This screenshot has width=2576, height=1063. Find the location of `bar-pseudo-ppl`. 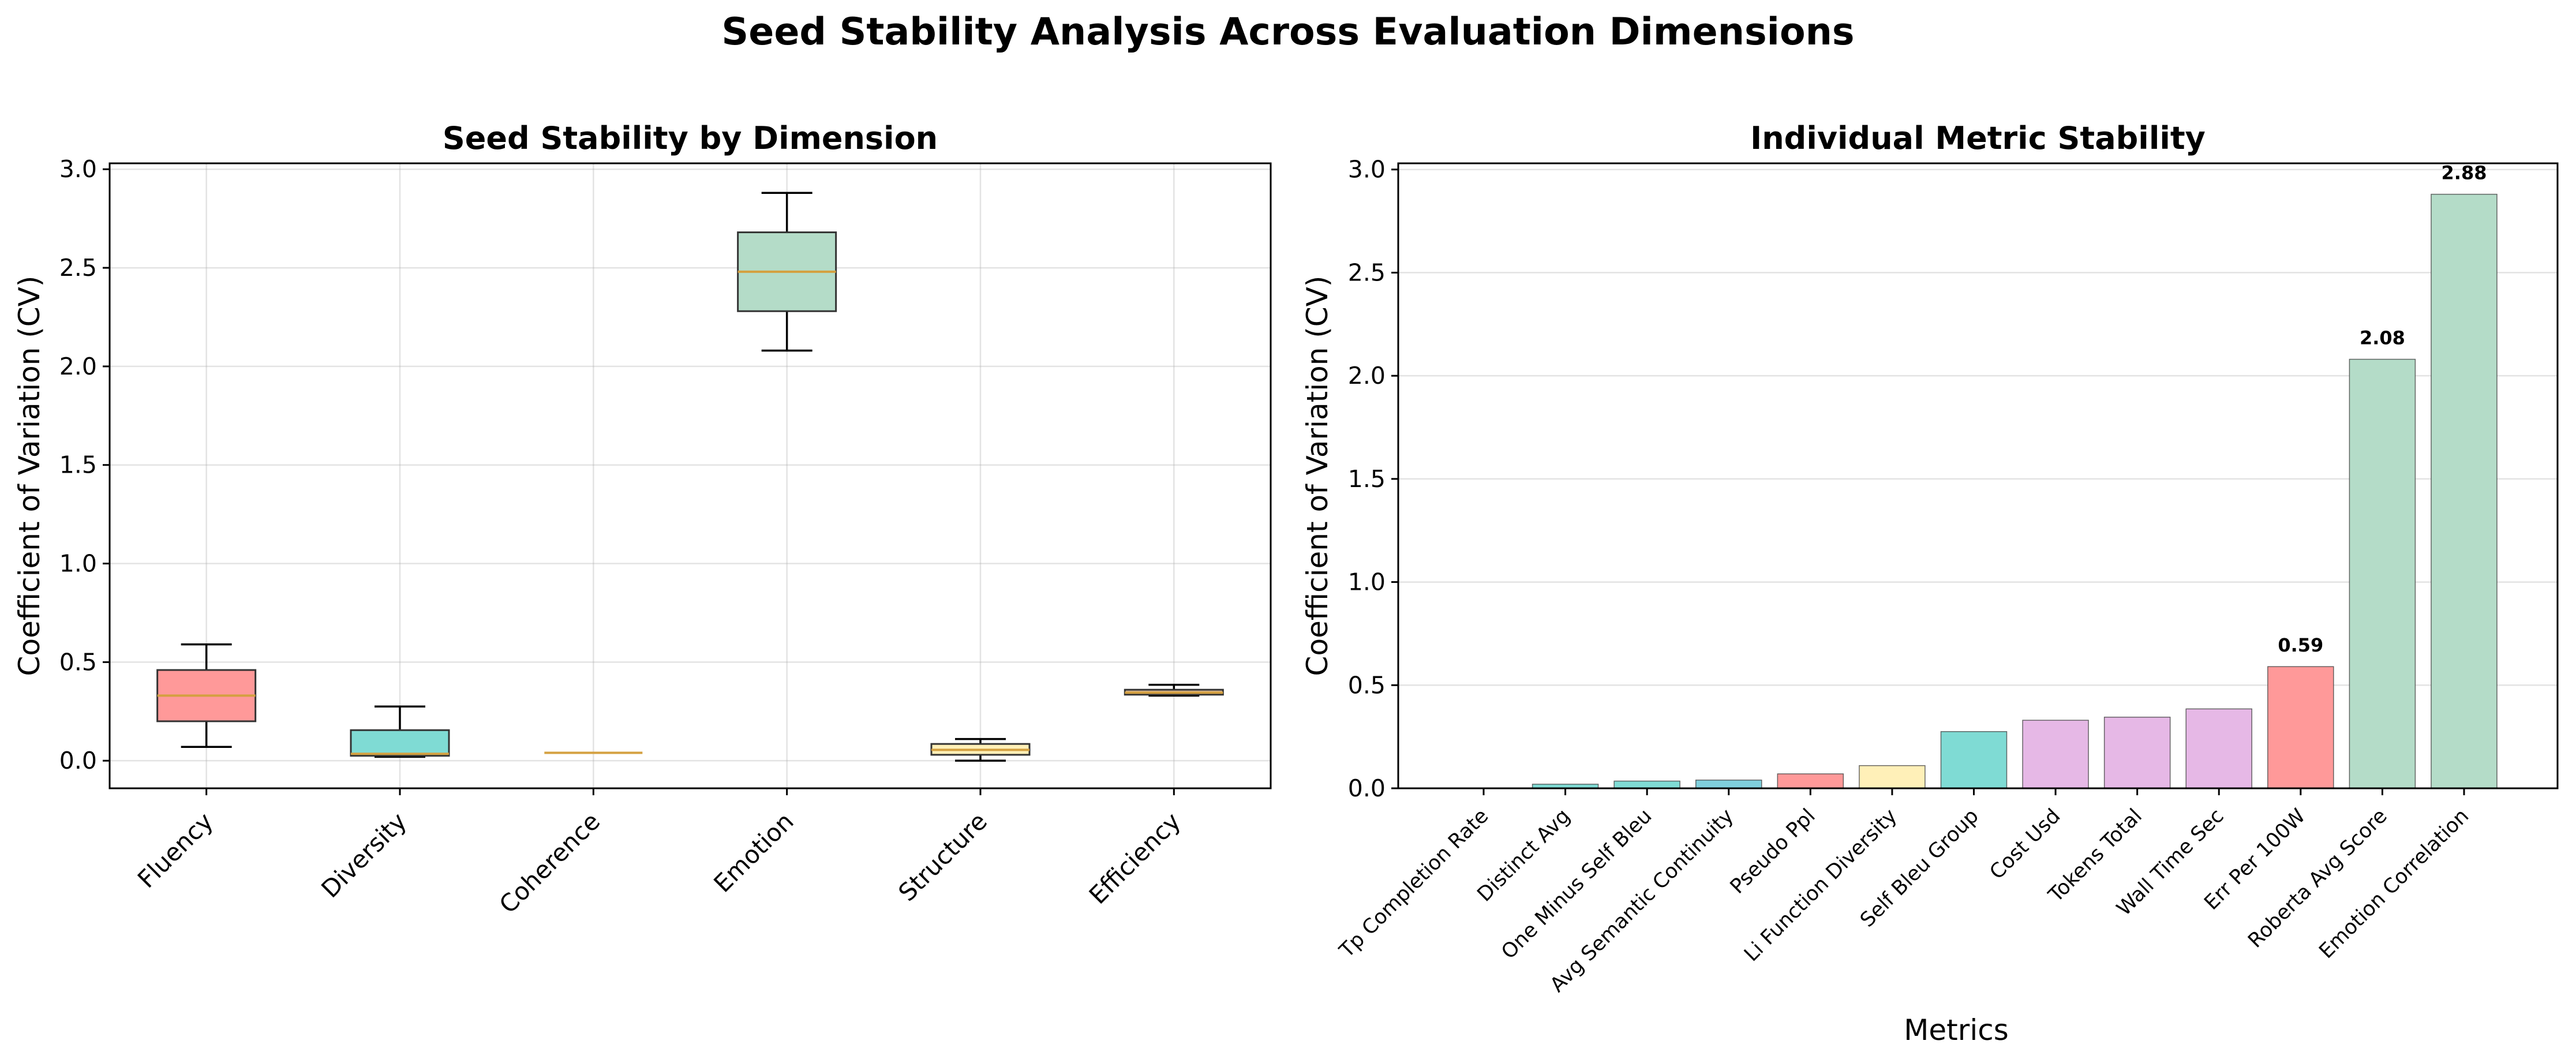

bar-pseudo-ppl is located at coordinates (1810, 781).